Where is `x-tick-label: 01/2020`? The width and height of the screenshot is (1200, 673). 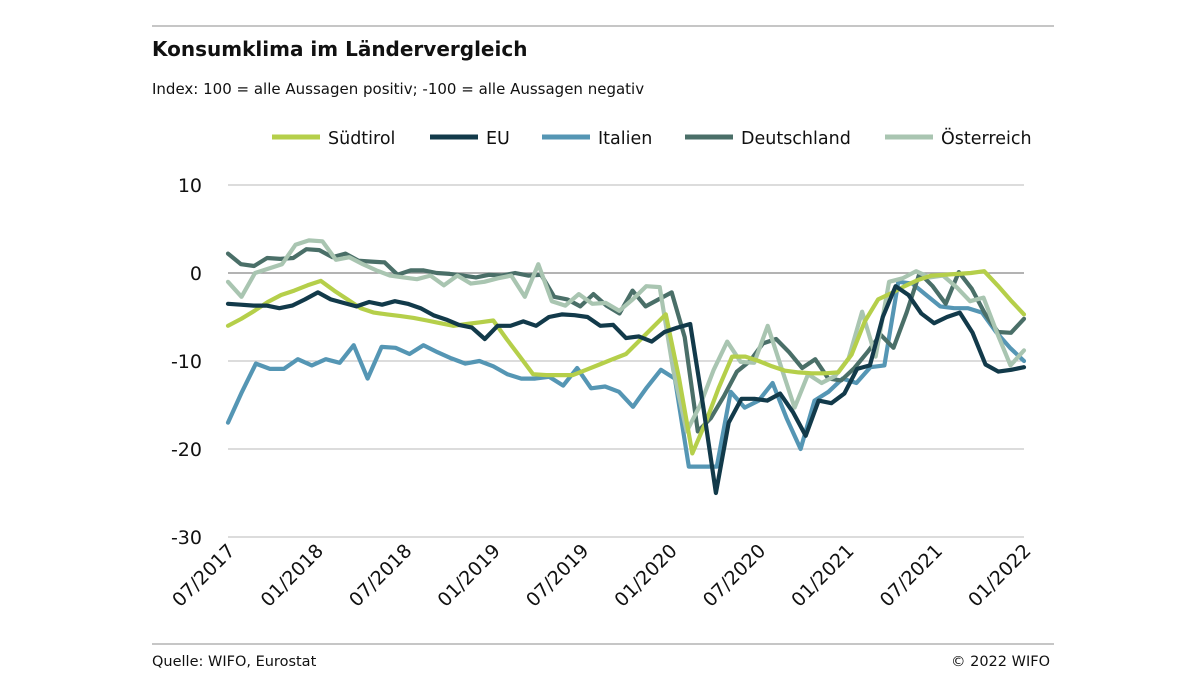
x-tick-label: 01/2020 is located at coordinates (645, 575).